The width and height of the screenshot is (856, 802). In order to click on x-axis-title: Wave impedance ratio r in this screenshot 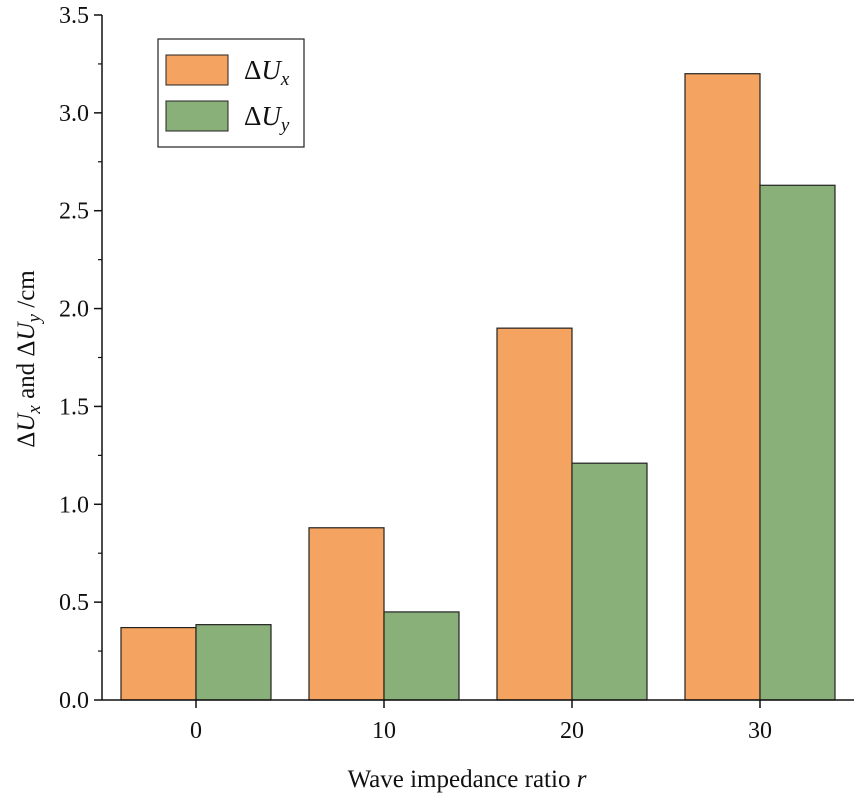, I will do `click(467, 779)`.